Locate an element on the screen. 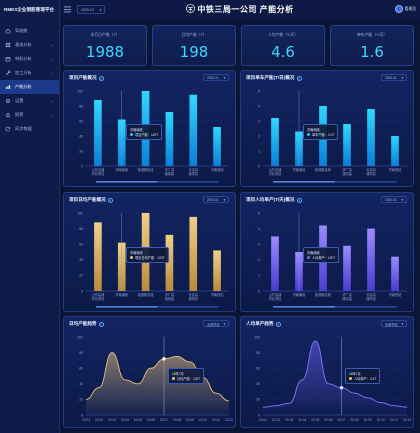 Image resolution: width=420 pixels, height=433 pixels. sidebar-item-label: 设置 is located at coordinates (19, 100).